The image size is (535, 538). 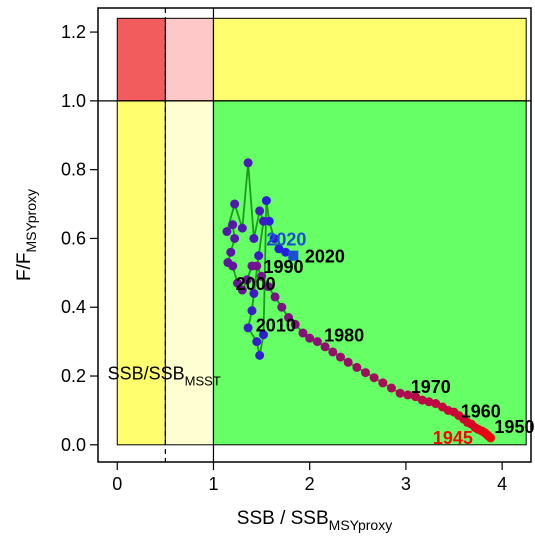 I want to click on y-tick-label-0: 0.0, so click(x=73, y=445).